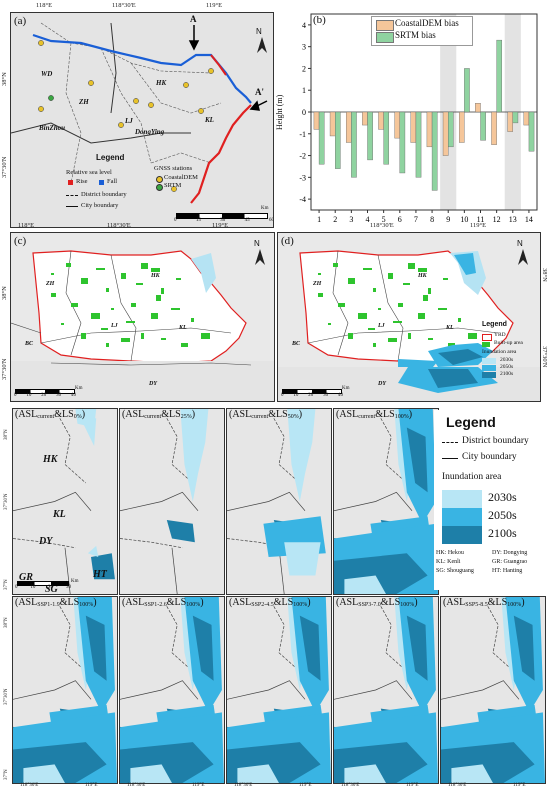 Image resolution: width=550 pixels, height=791 pixels. I want to click on place-label: HK, so click(50, 459).